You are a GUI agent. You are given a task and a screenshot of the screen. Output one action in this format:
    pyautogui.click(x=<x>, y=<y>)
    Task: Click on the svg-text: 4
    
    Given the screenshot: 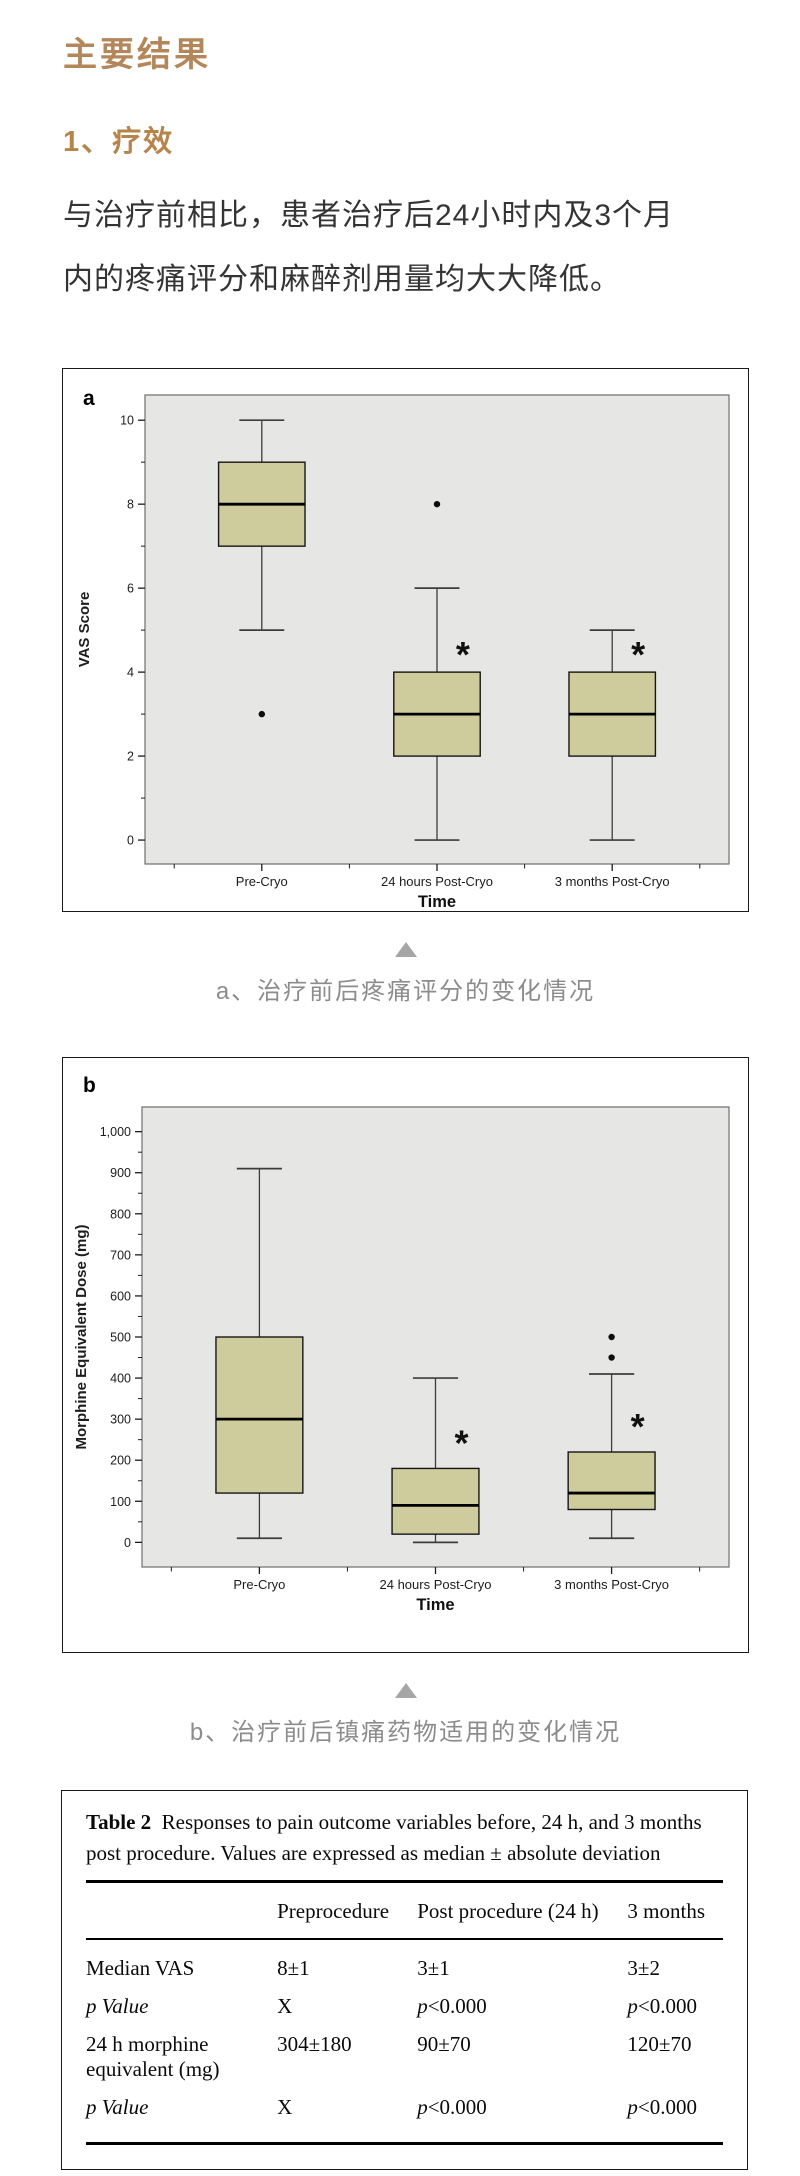 What is the action you would take?
    pyautogui.click(x=130, y=672)
    